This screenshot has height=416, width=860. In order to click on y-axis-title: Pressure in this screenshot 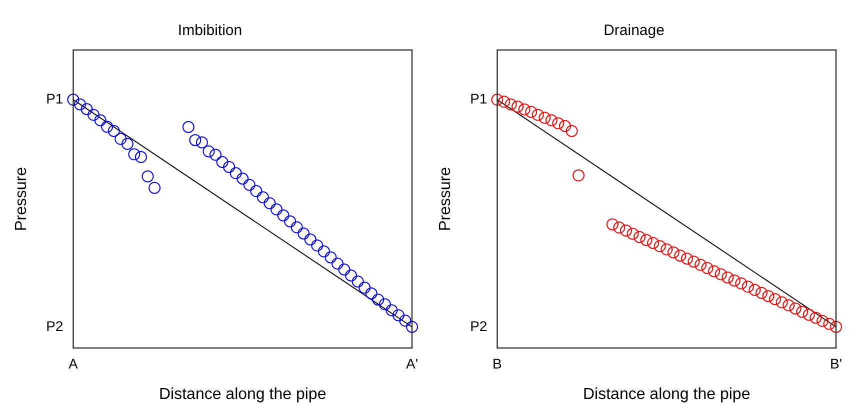, I will do `click(445, 199)`.